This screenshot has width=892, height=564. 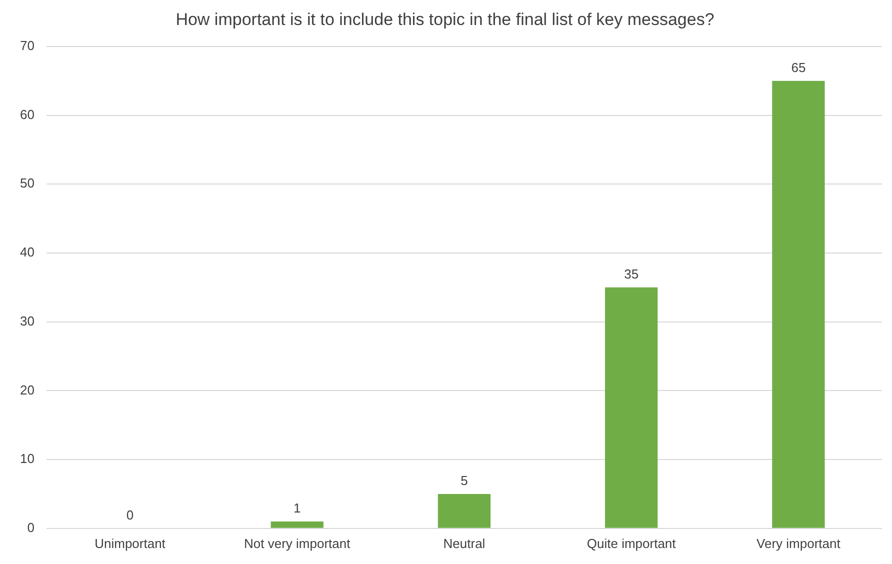 What do you see at coordinates (27, 45) in the screenshot?
I see `y-tick-label: 70` at bounding box center [27, 45].